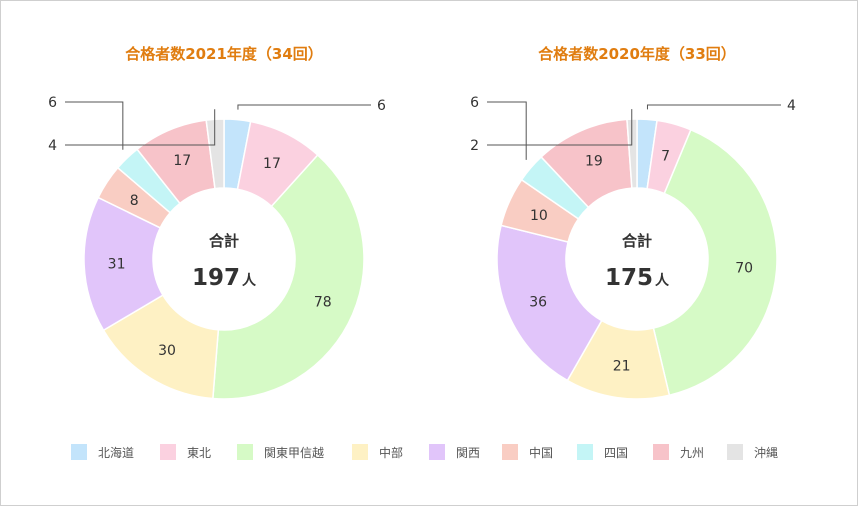 Image resolution: width=858 pixels, height=506 pixels. I want to click on slice-label-chugoku-2020: 10, so click(539, 216).